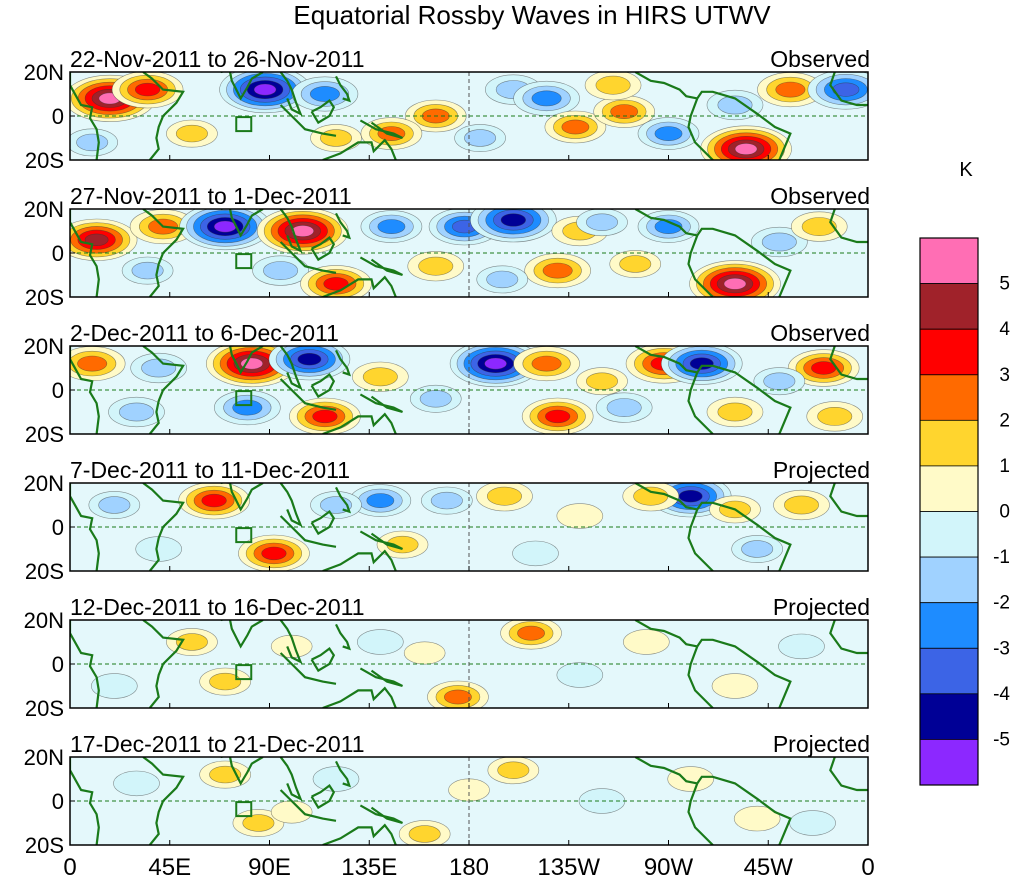 The image size is (1015, 890). I want to click on coastlines, so click(469, 527).